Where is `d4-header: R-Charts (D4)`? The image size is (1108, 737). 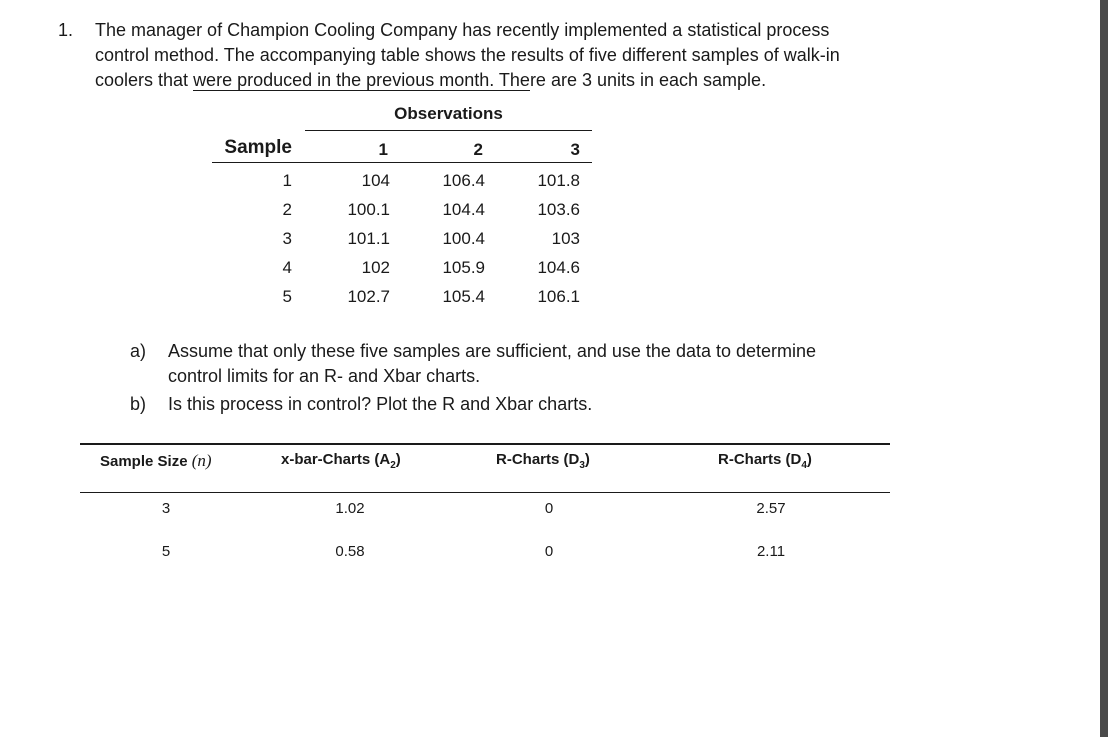 d4-header: R-Charts (D4) is located at coordinates (765, 461).